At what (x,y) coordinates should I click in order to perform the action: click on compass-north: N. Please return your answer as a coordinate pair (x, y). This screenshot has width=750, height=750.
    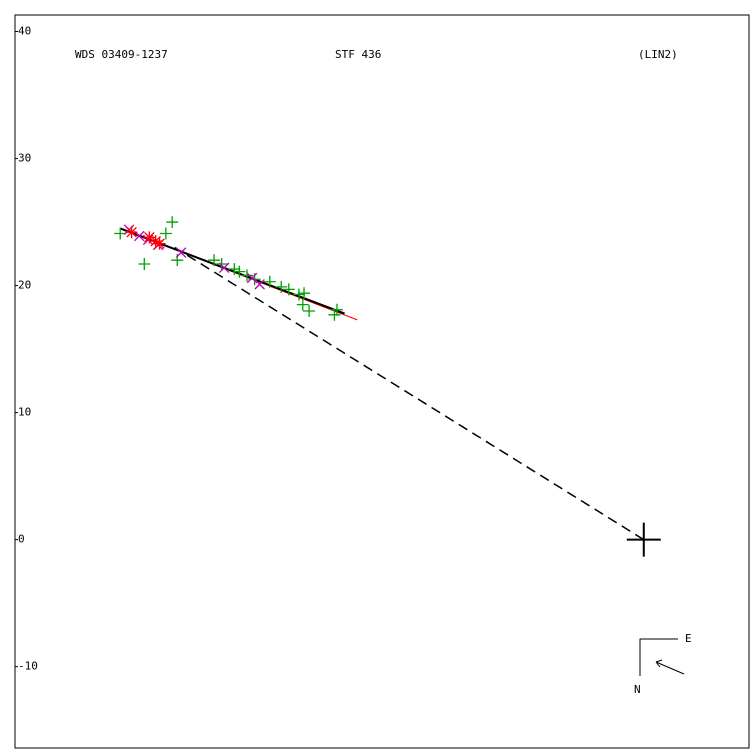
    Looking at the image, I should click on (637, 689).